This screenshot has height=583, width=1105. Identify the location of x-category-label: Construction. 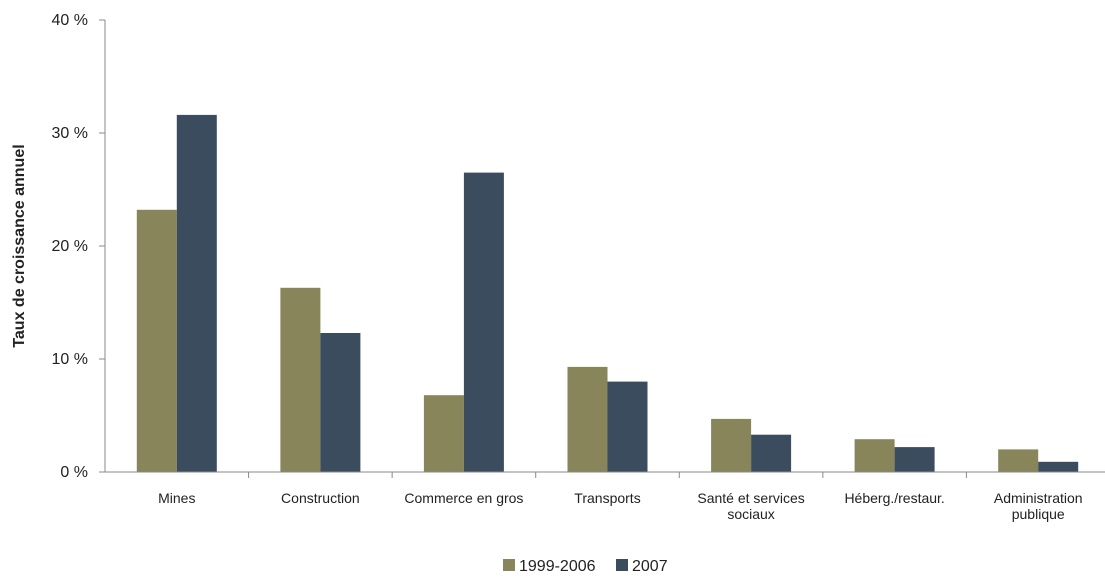
(320, 498).